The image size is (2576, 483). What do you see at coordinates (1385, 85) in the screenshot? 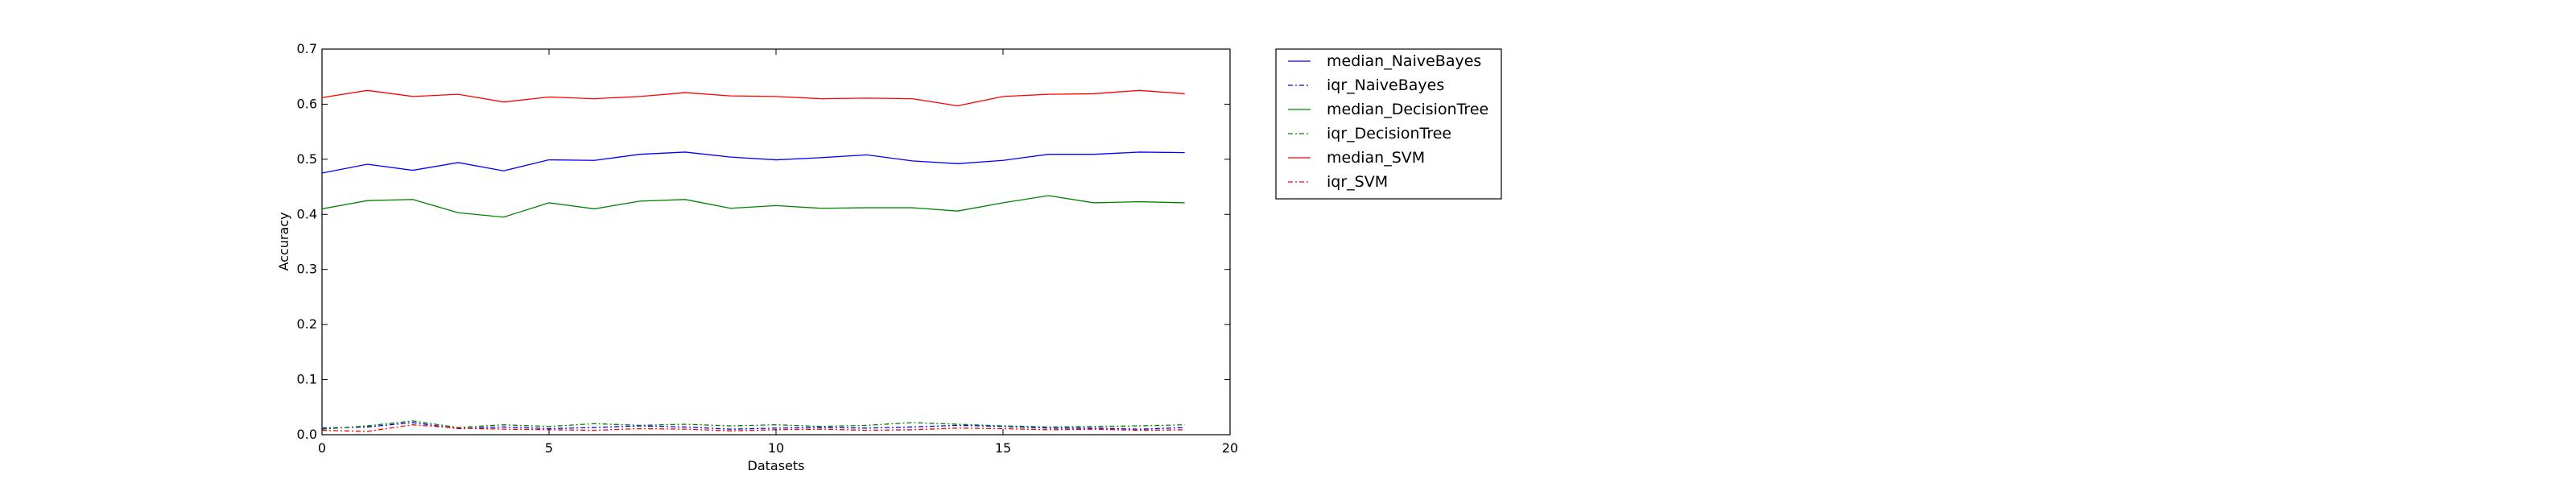
I see `legend-label-iqr_NaiveBayes: iqr_NaiveBayes` at bounding box center [1385, 85].